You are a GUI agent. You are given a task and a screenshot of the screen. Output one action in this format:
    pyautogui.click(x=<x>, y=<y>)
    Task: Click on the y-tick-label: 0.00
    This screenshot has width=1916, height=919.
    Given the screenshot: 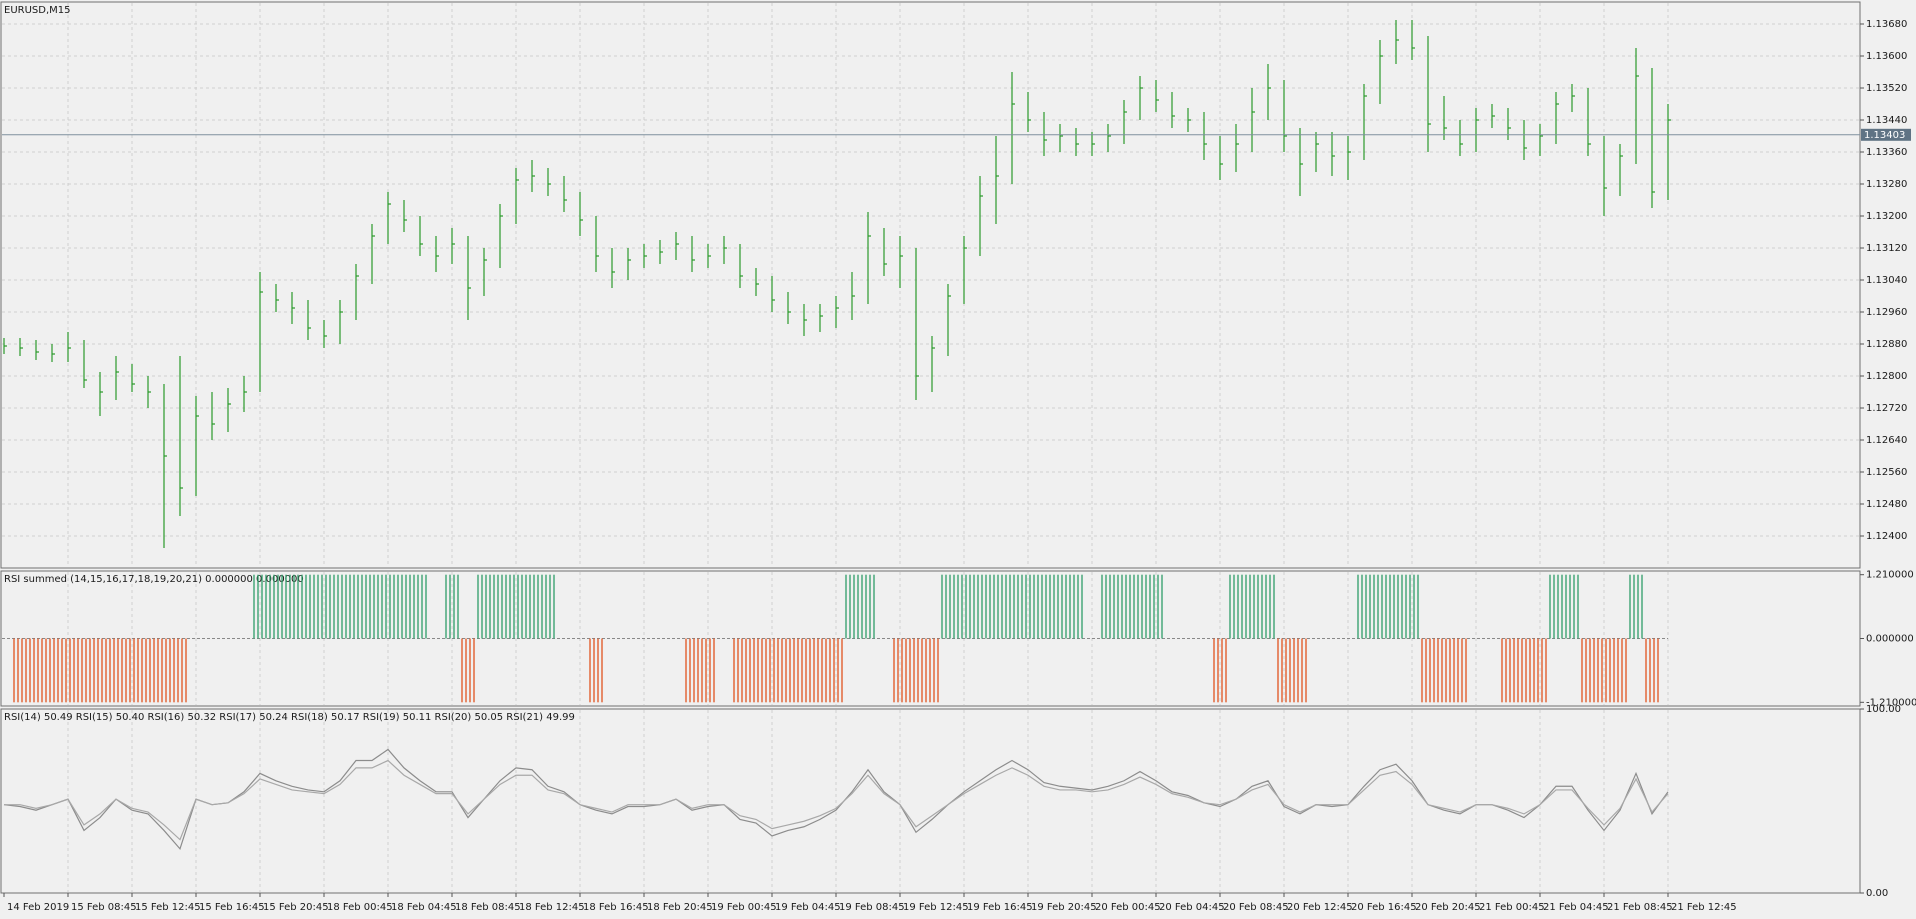 What is the action you would take?
    pyautogui.click(x=1877, y=893)
    